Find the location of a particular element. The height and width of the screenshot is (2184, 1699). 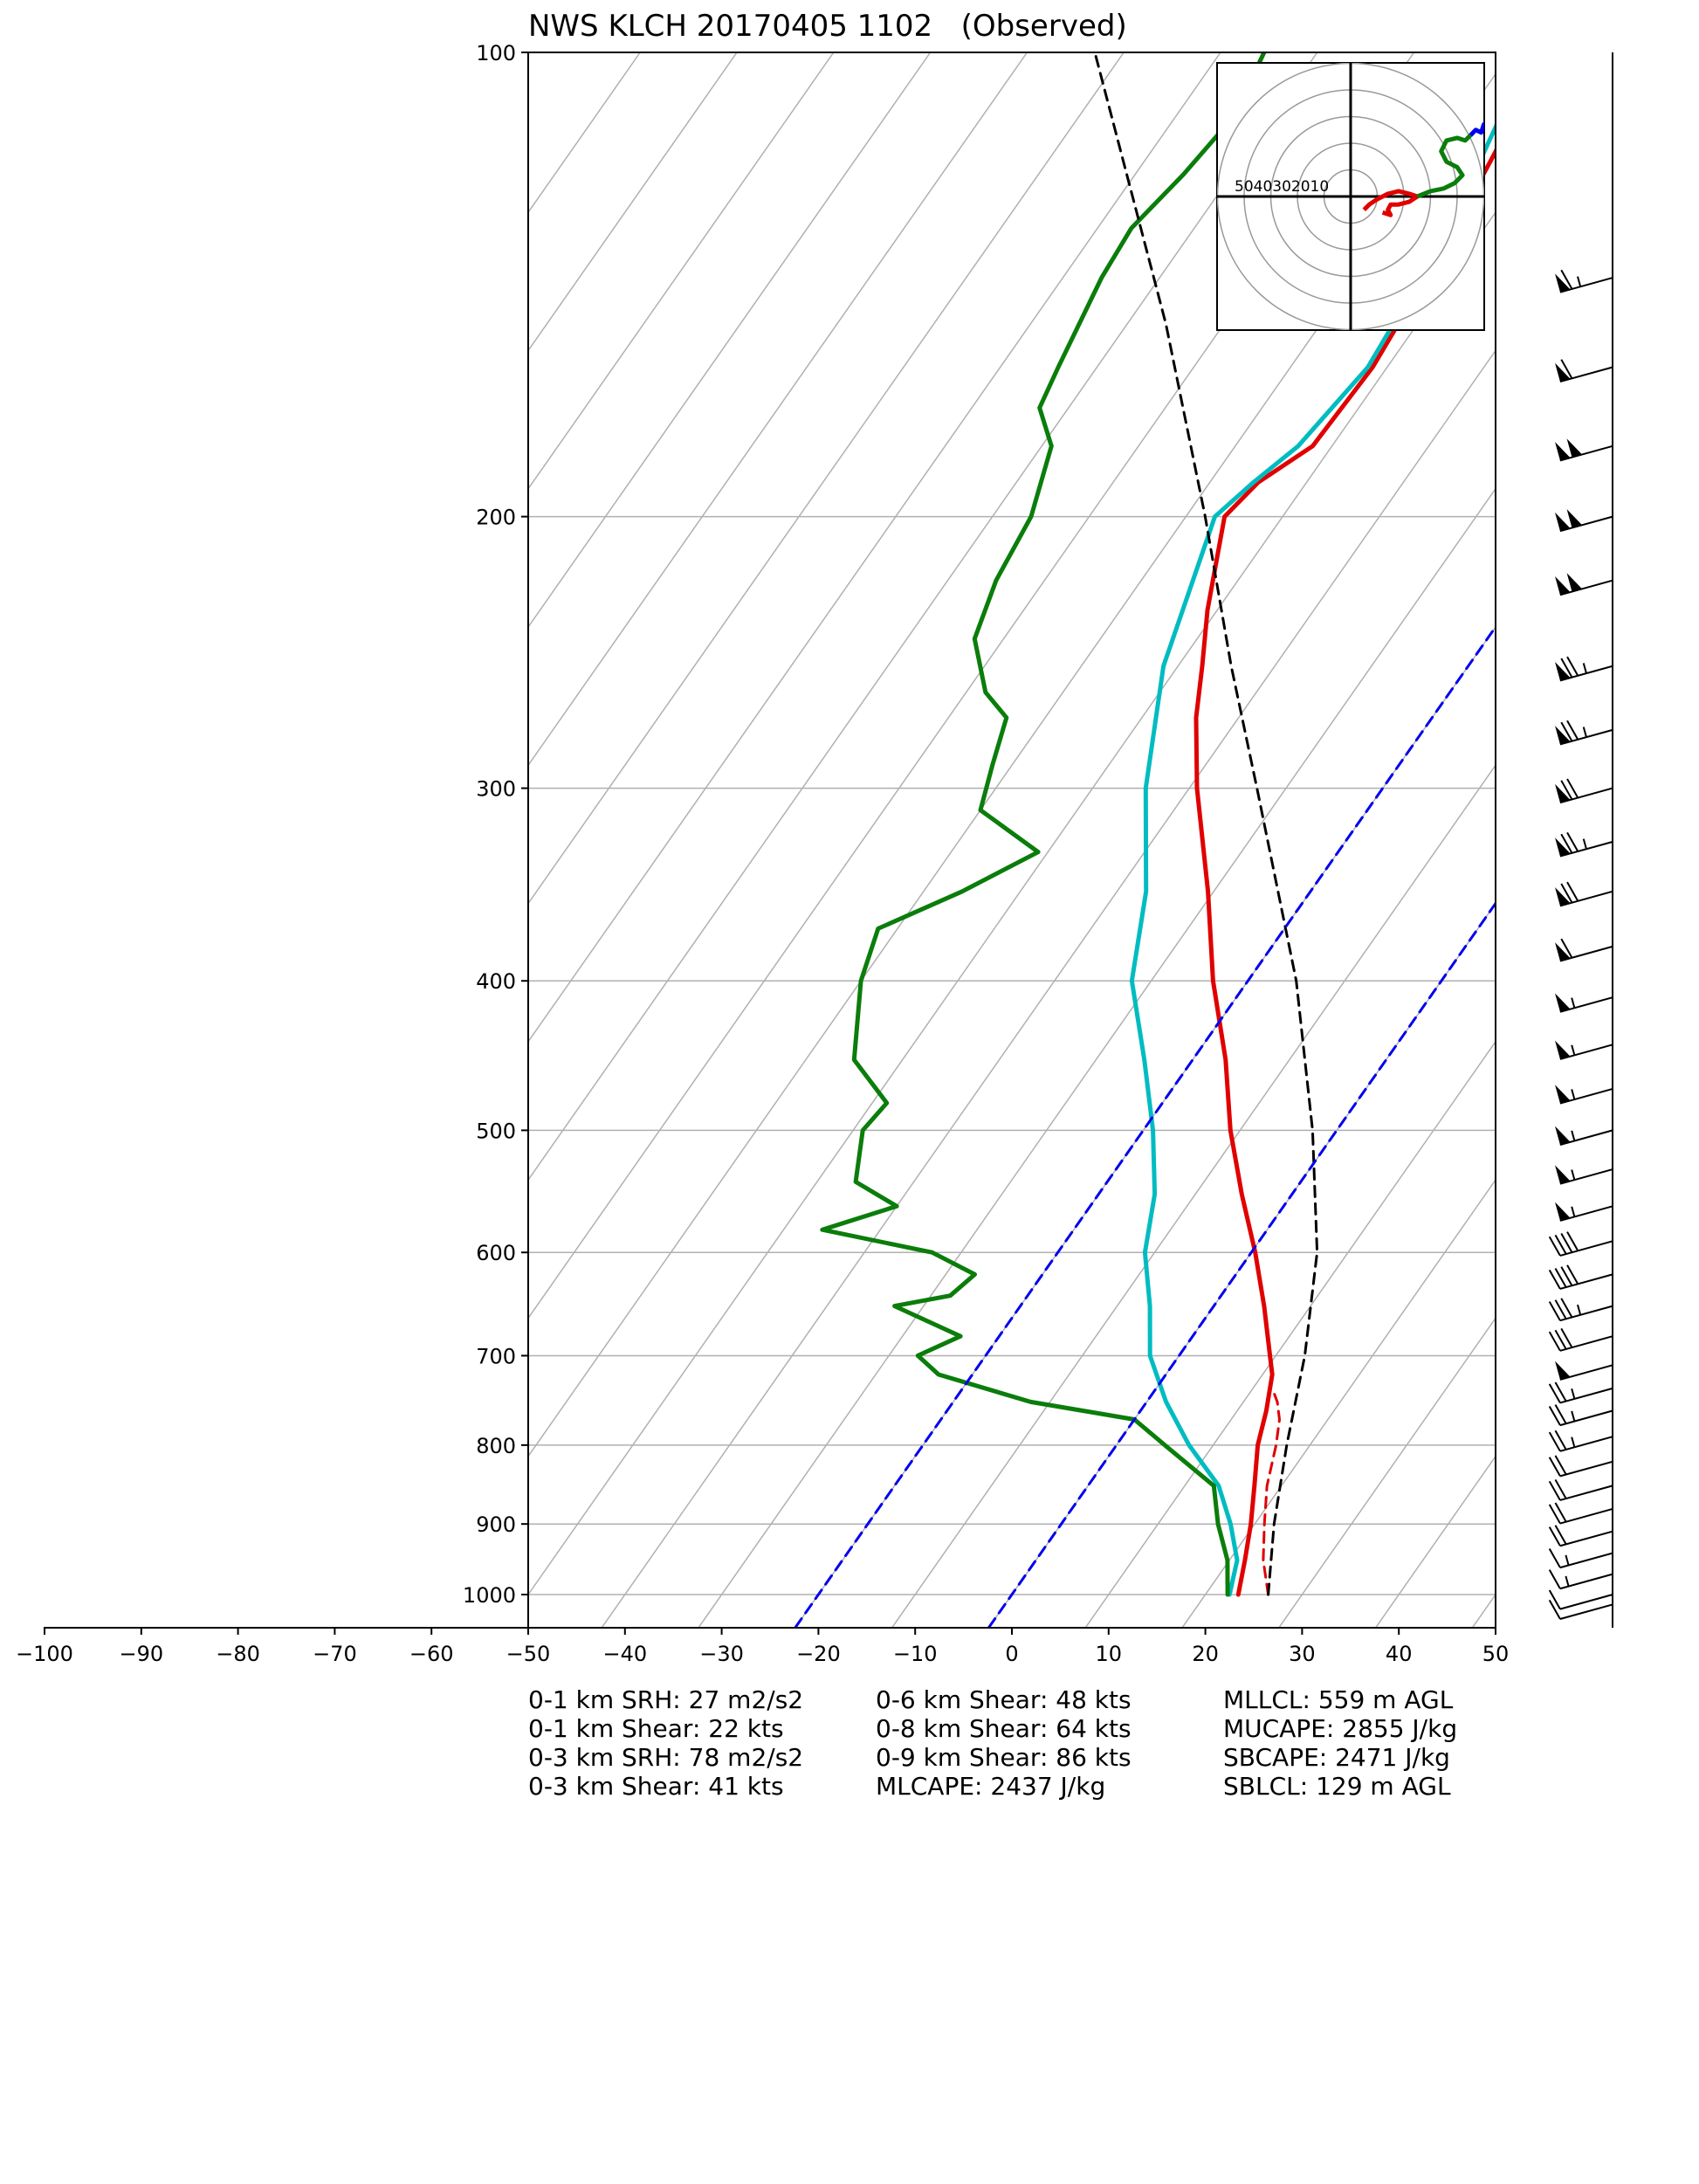

chart-title: NWS KLCH 20170405 1102 (Observed) is located at coordinates (827, 26).